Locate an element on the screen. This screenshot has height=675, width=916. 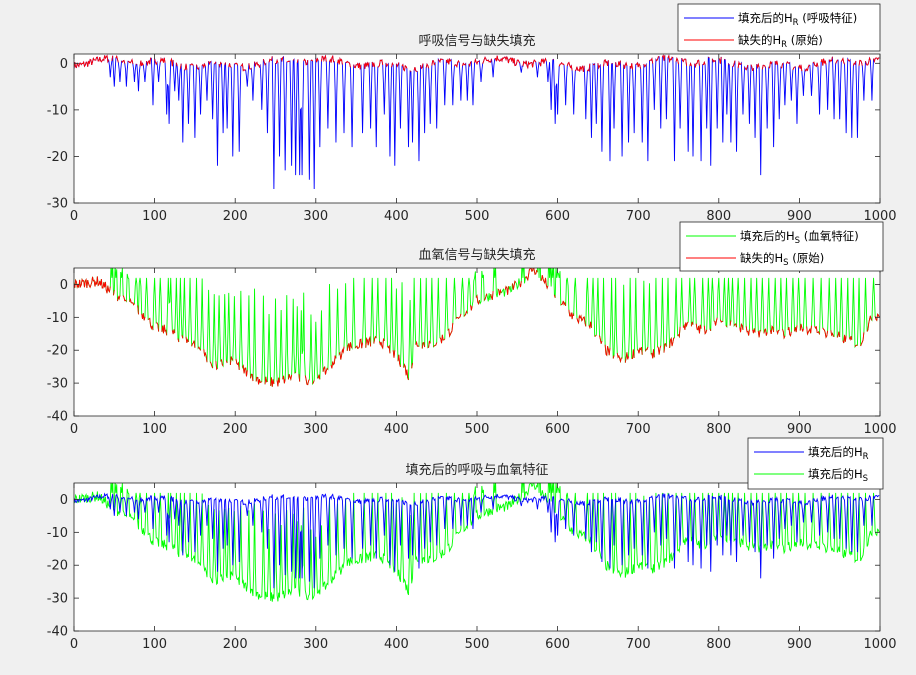
legend: 填充后的HR (呼吸特征)缺失的HR (原始) is located at coordinates (779, 27).